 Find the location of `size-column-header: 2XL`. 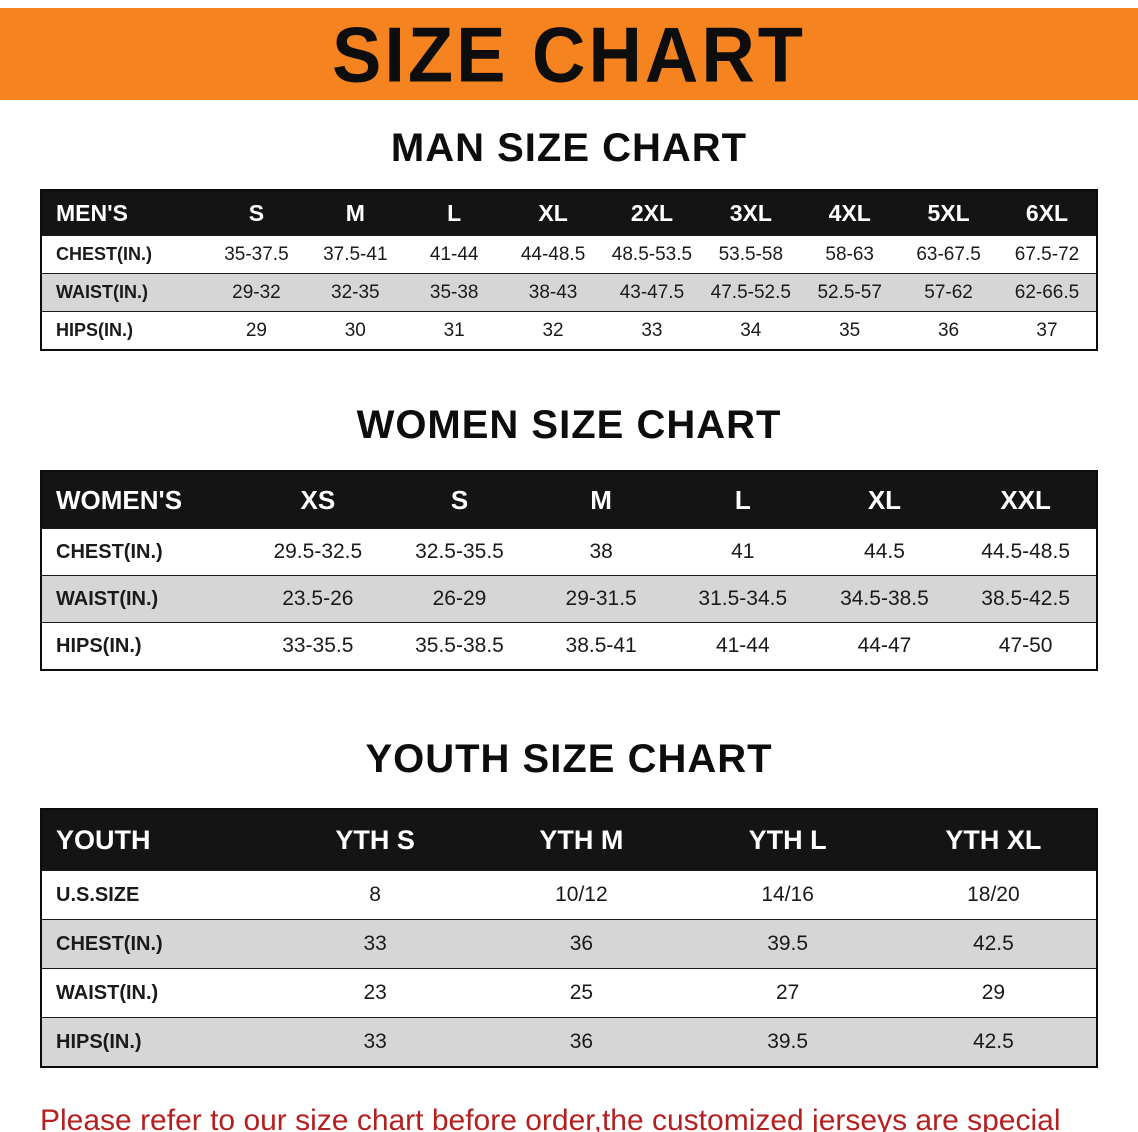

size-column-header: 2XL is located at coordinates (652, 213).